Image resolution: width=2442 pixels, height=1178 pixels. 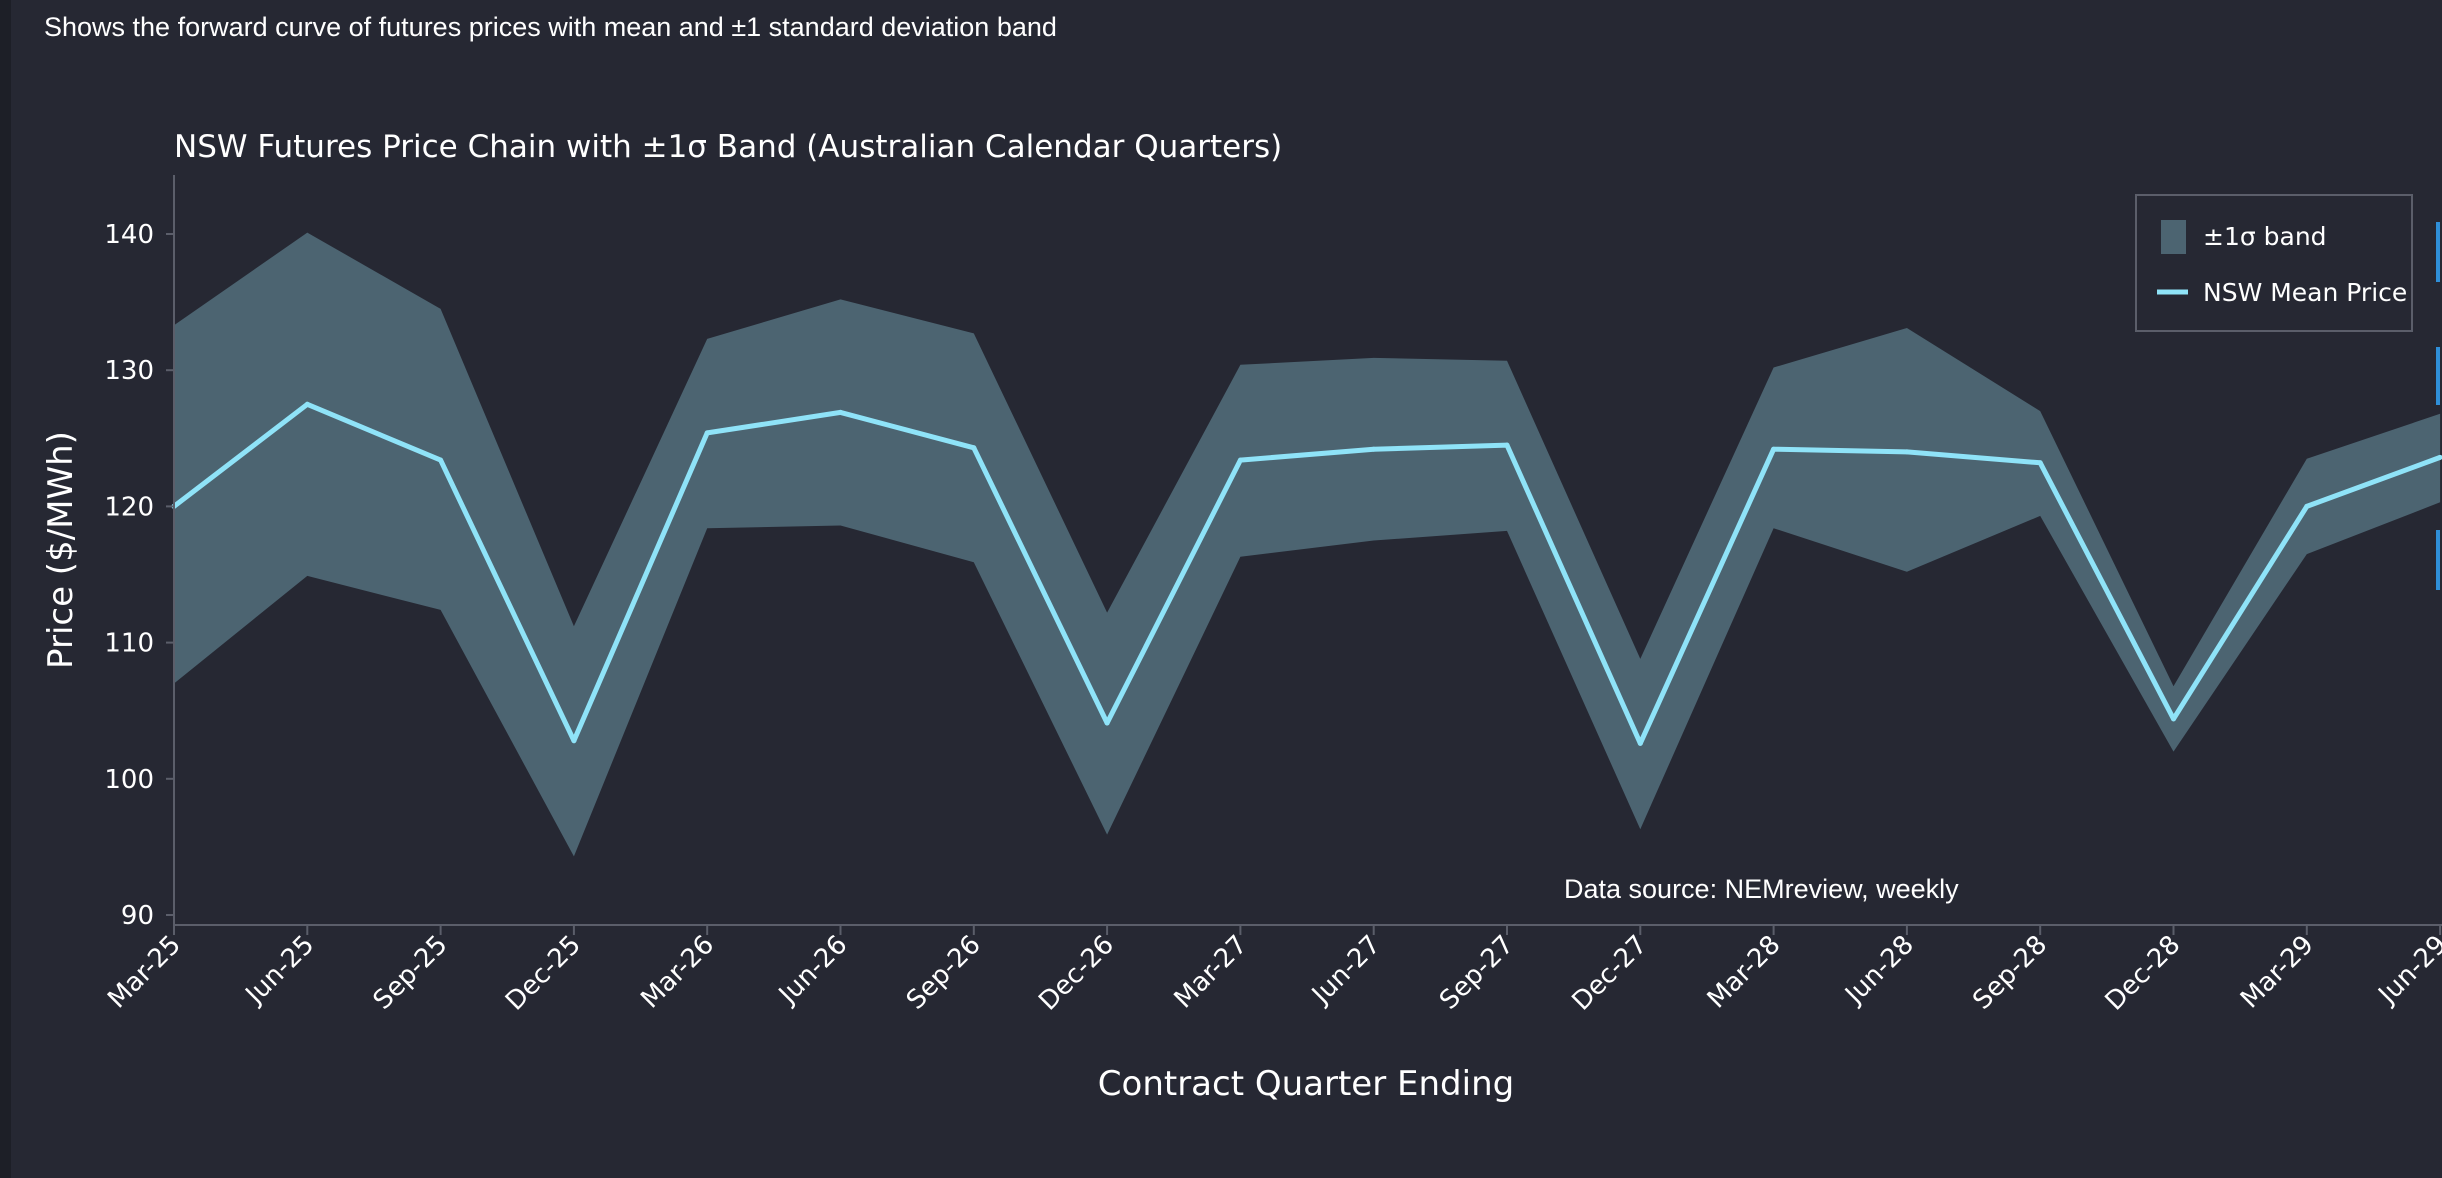 I want to click on x-tick-label-jun-26: Jun-26, so click(x=812, y=970).